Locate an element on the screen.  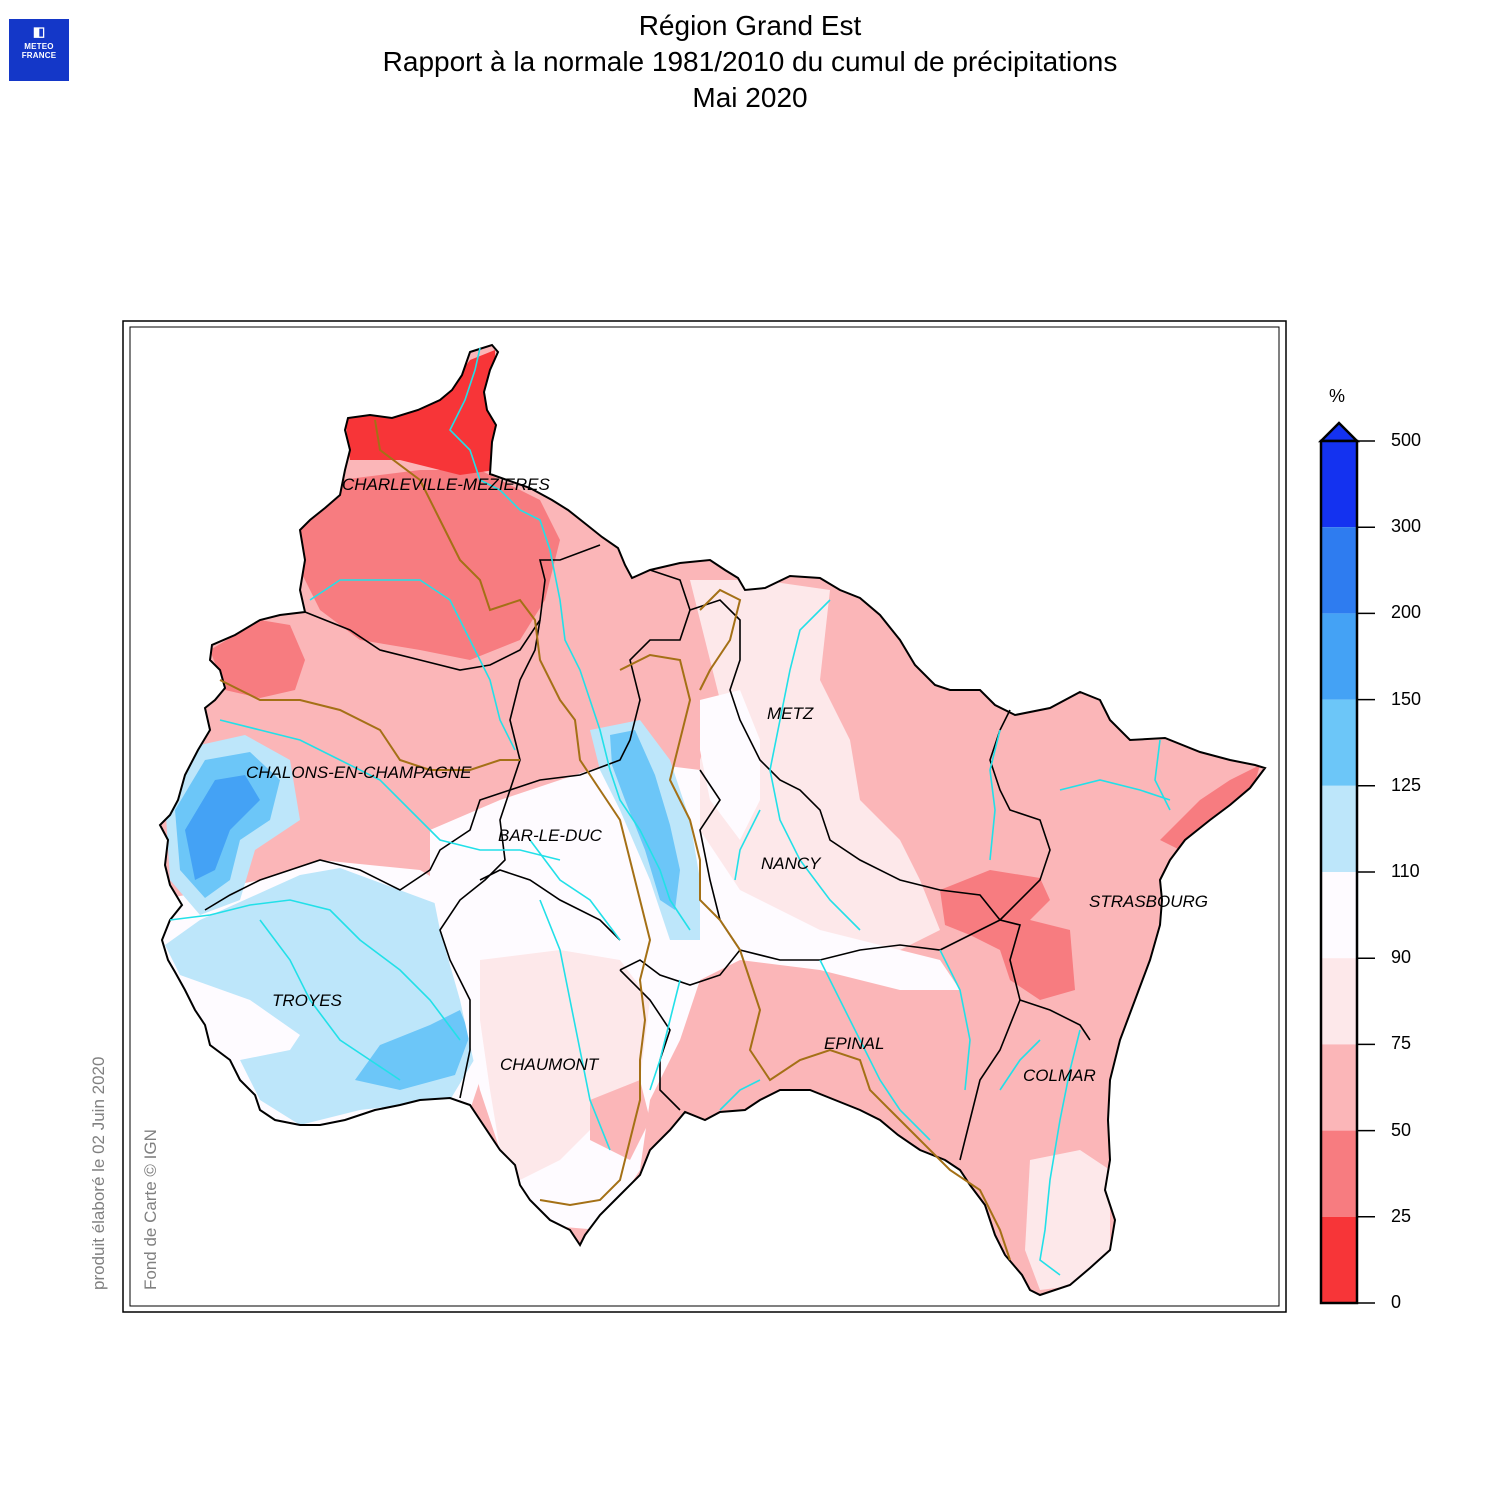
map-credit-note: Fond de Carte © IGN is located at coordinates (150, 1209).